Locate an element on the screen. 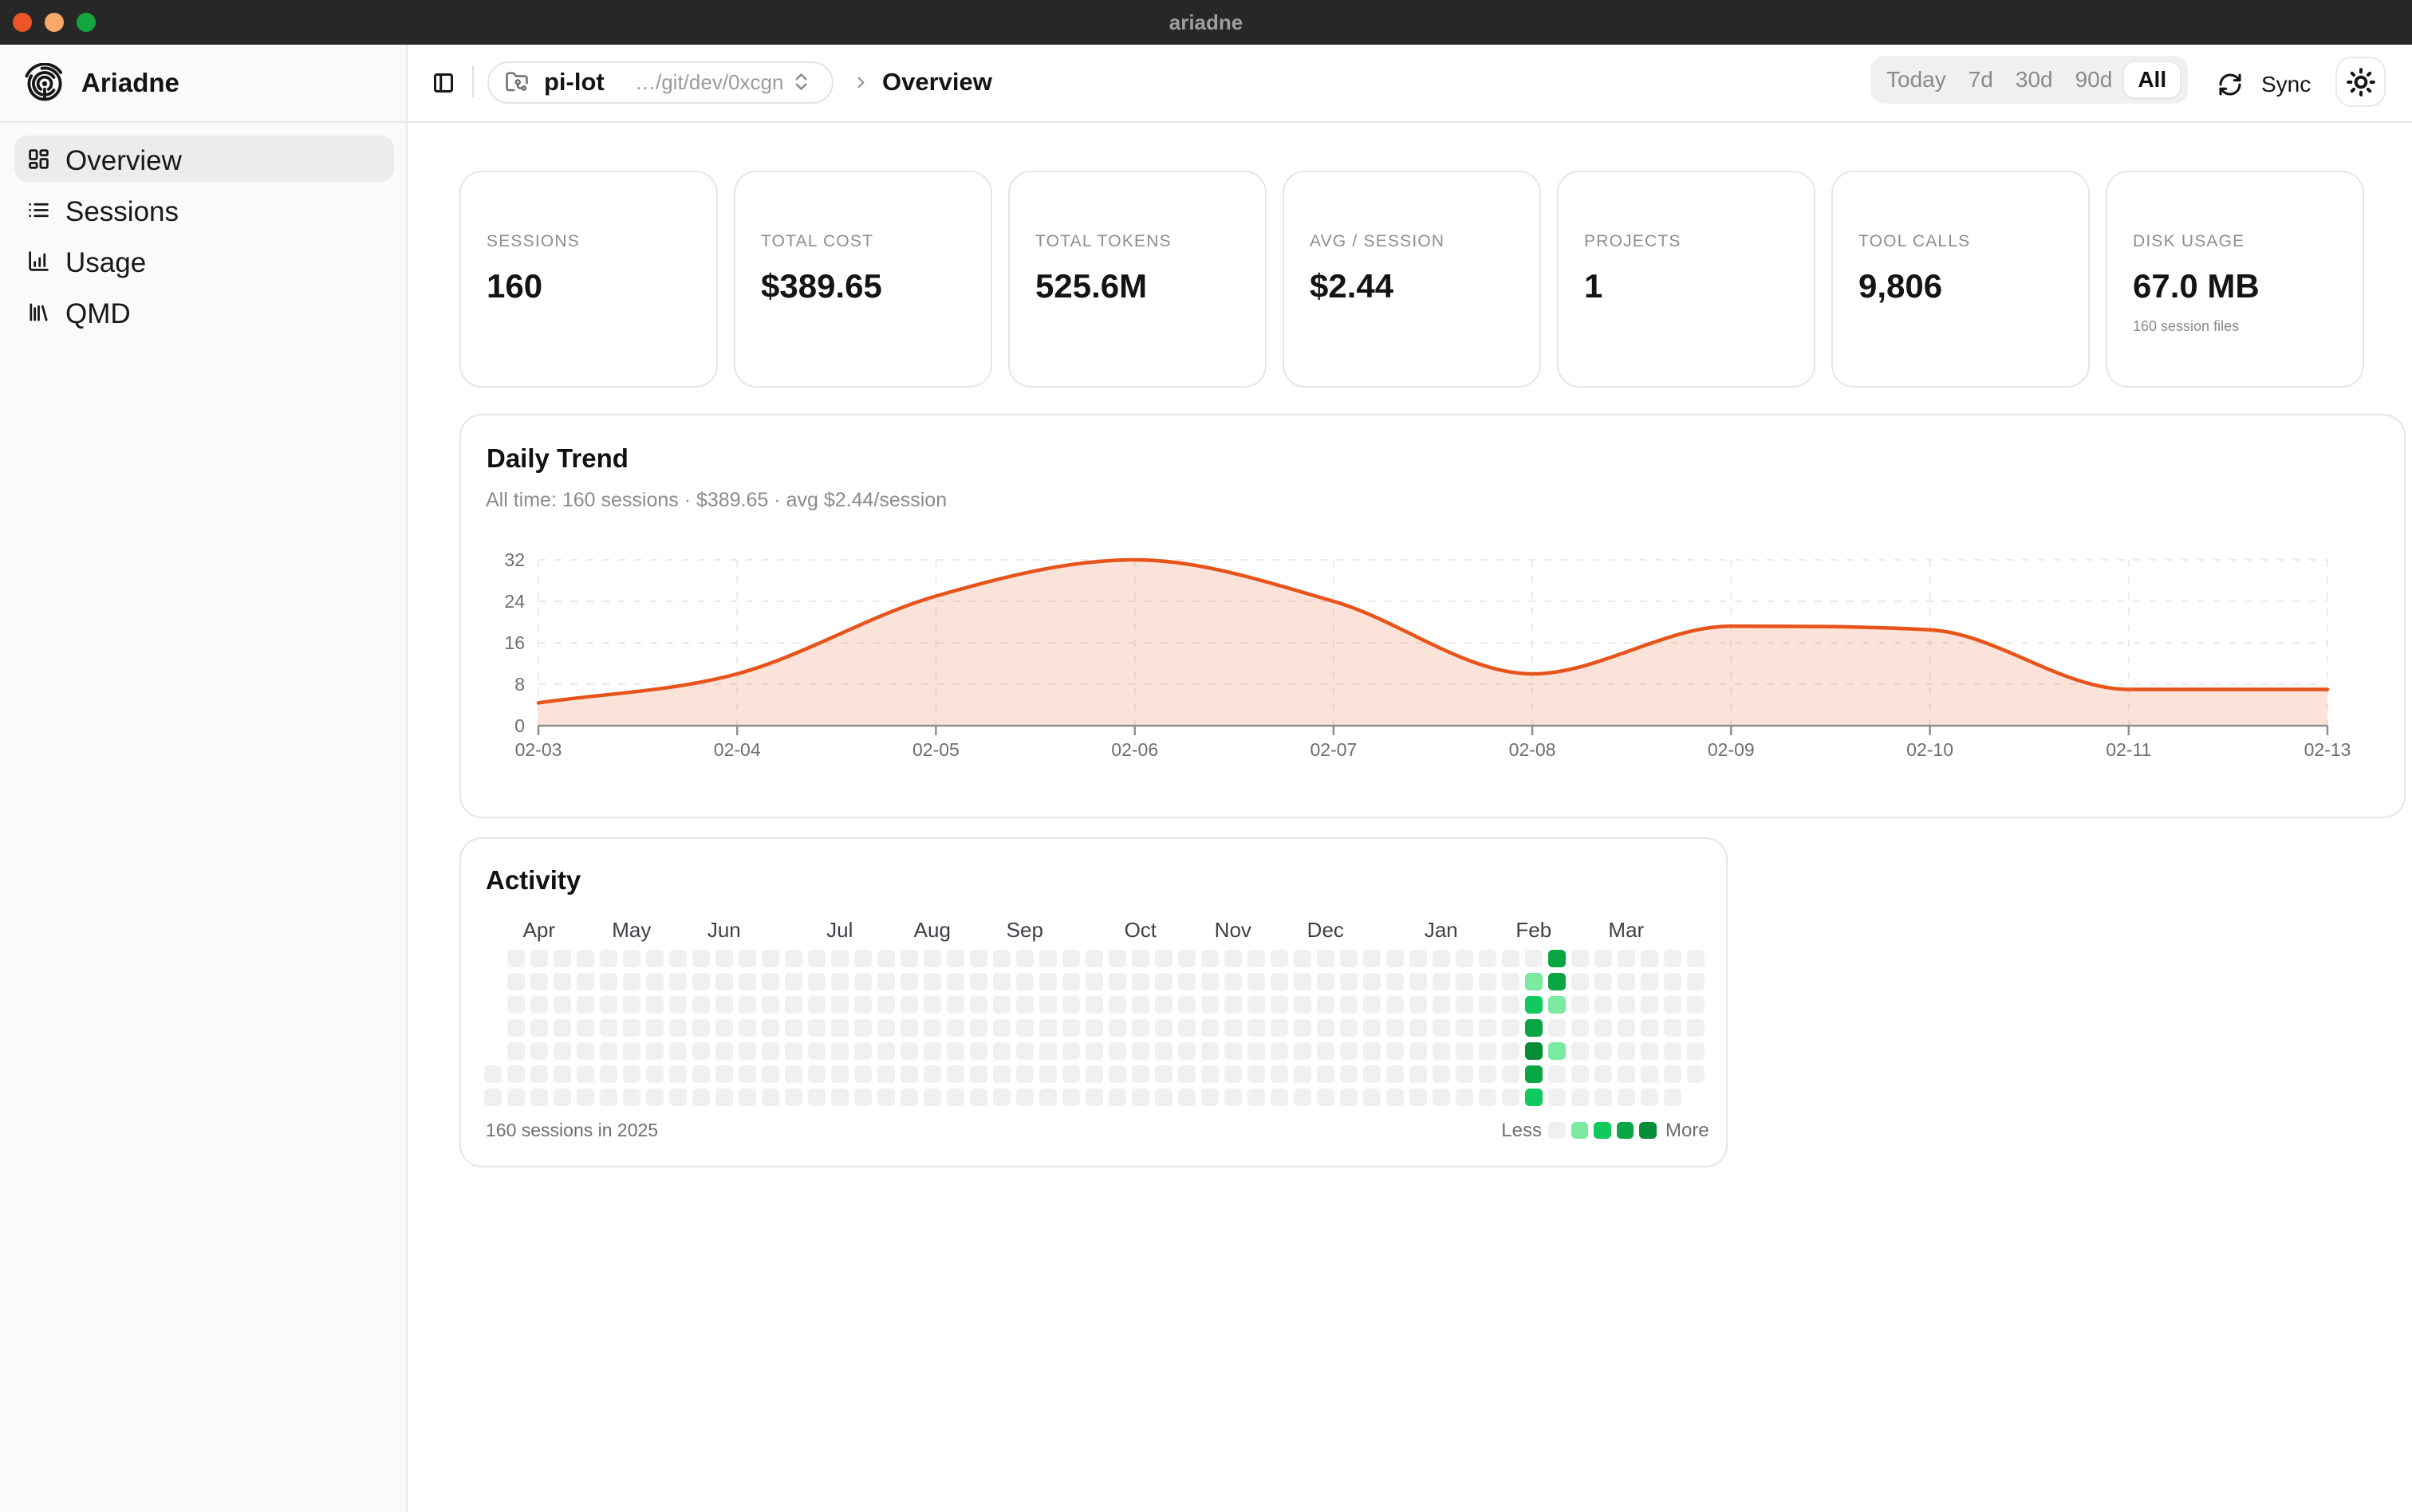 The height and width of the screenshot is (1512, 2412). svg-text: 02-07 is located at coordinates (1334, 749).